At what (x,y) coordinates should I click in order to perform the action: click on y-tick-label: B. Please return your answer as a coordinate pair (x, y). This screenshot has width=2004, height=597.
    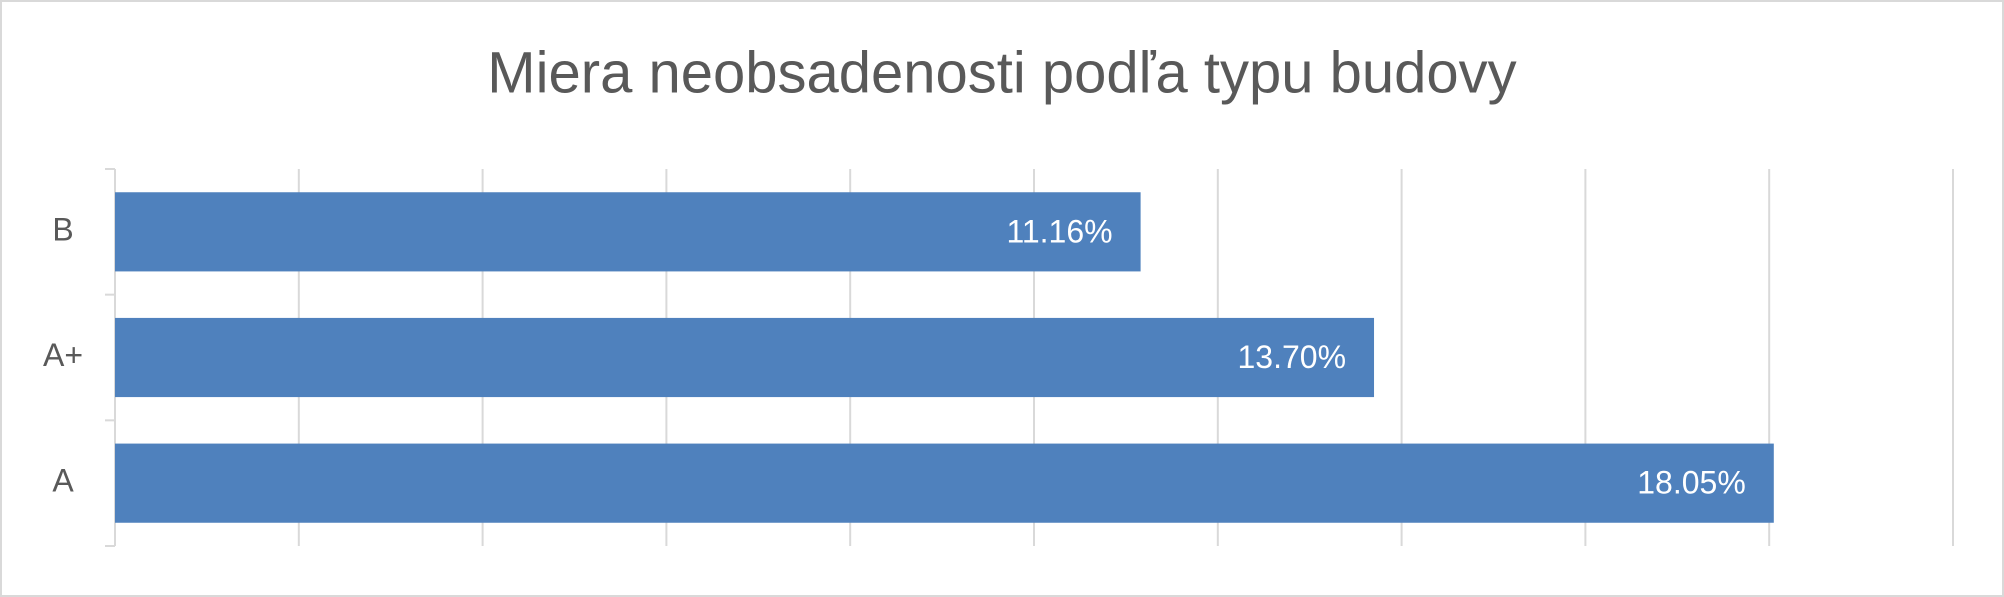
    Looking at the image, I should click on (62, 229).